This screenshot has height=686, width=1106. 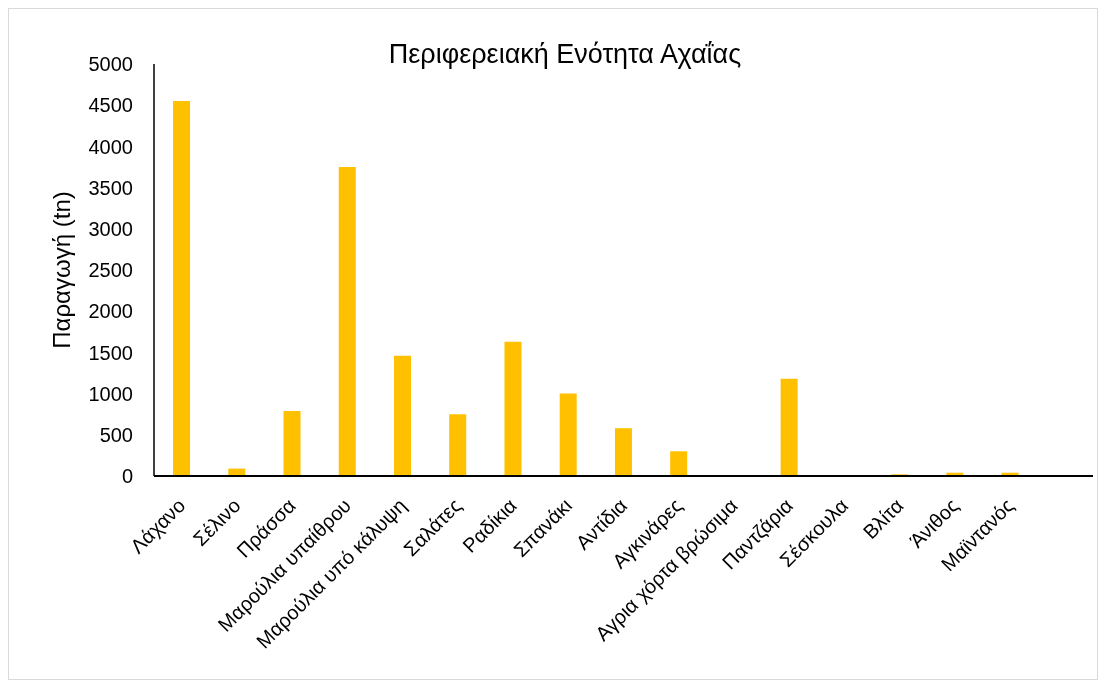 I want to click on y-tick-label: 1500, so click(x=110, y=352).